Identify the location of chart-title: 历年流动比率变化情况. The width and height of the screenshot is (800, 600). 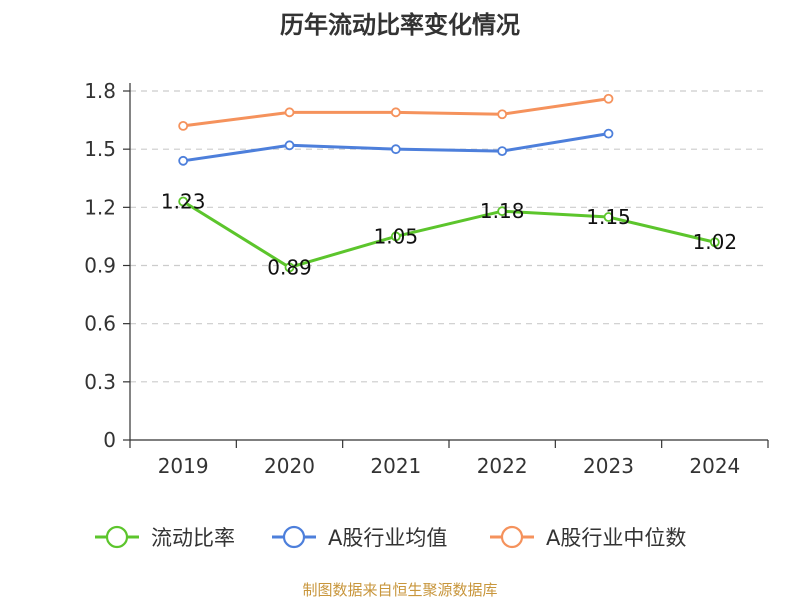
(400, 25).